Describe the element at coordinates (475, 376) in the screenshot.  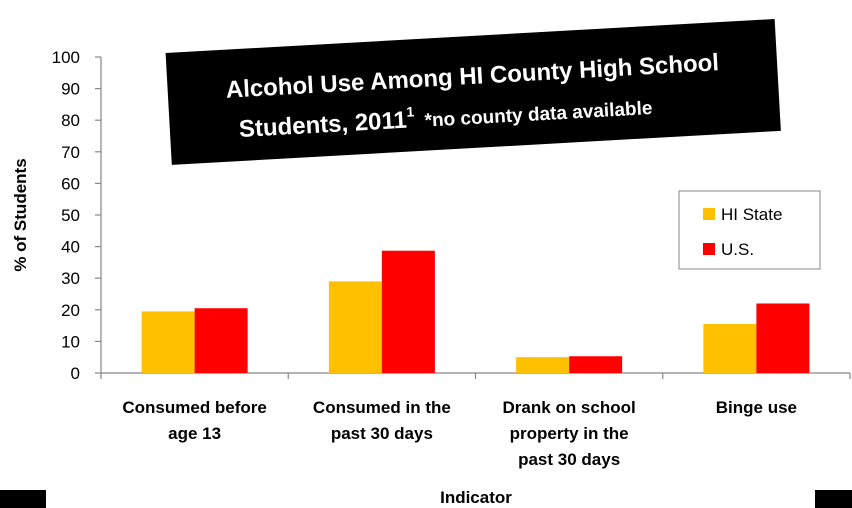
I see `x-axis-ticks` at that location.